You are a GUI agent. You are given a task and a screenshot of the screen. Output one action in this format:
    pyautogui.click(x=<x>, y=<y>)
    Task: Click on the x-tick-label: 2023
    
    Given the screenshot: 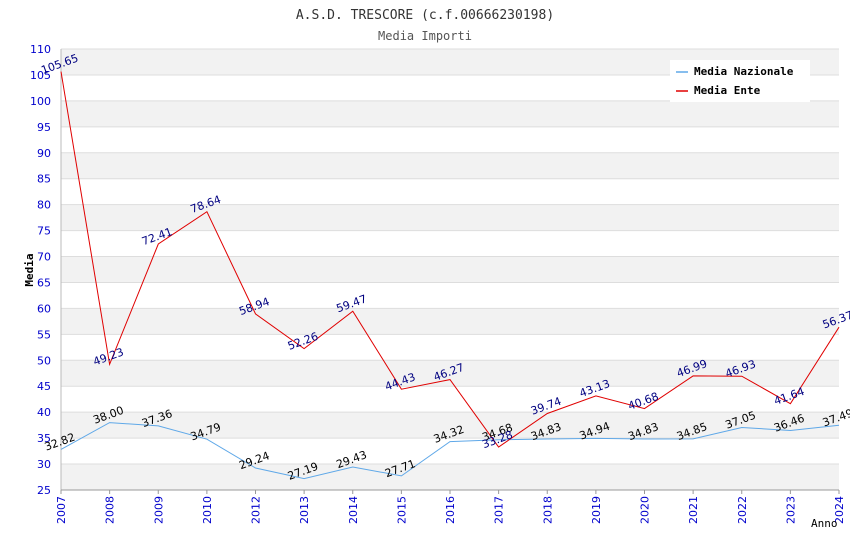 What is the action you would take?
    pyautogui.click(x=790, y=510)
    